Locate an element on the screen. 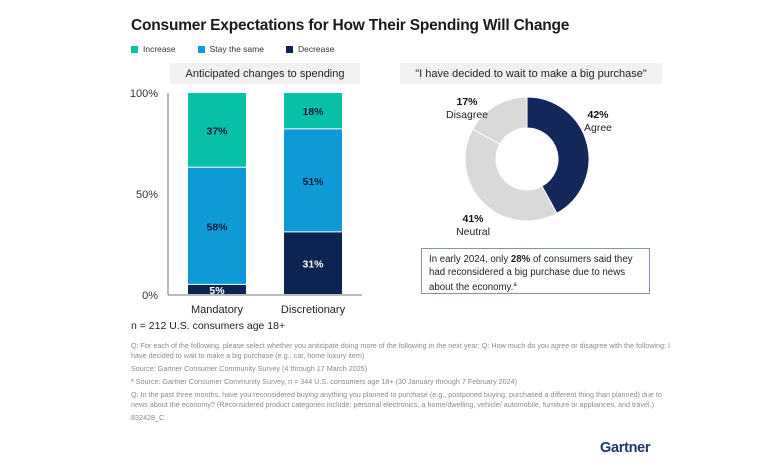 This screenshot has height=470, width=780. legend-item-decrease: Decrease is located at coordinates (310, 49).